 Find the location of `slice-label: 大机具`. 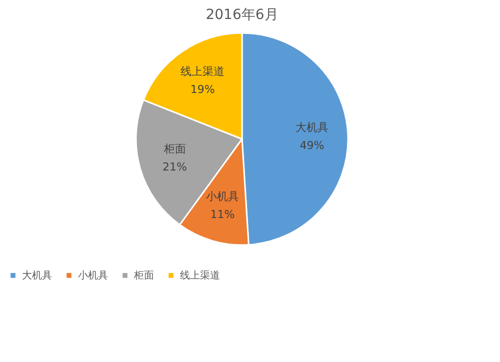

slice-label: 大机具 is located at coordinates (311, 127).